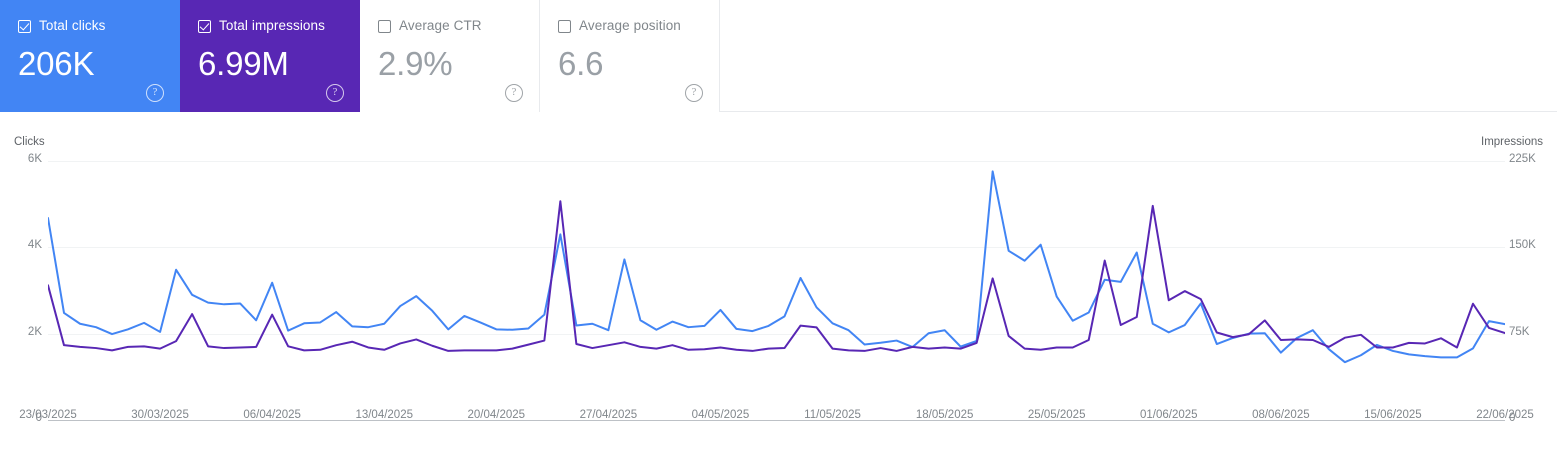  What do you see at coordinates (415, 63) in the screenshot?
I see `metric-value: 2.9%` at bounding box center [415, 63].